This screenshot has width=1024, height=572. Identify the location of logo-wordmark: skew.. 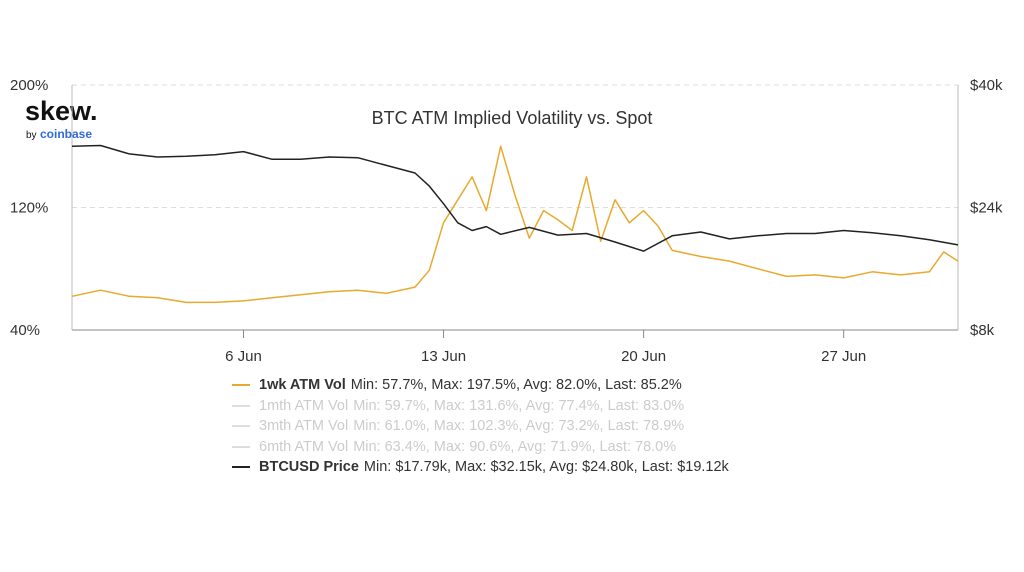
(61, 111).